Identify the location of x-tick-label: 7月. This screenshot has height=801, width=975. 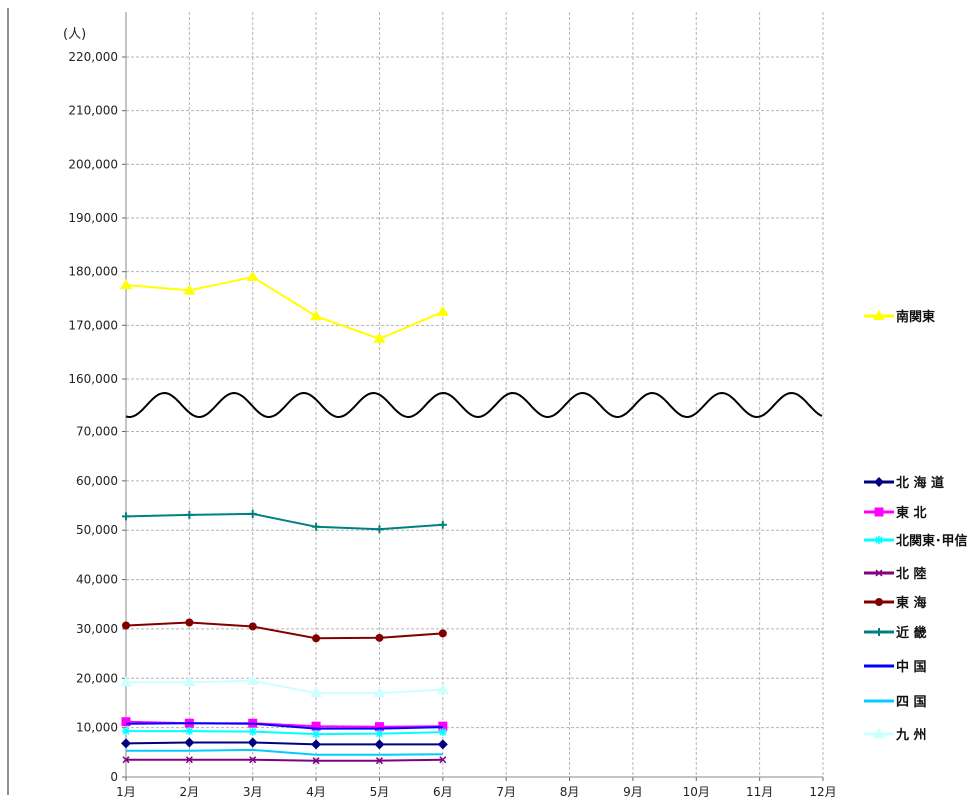
(506, 792).